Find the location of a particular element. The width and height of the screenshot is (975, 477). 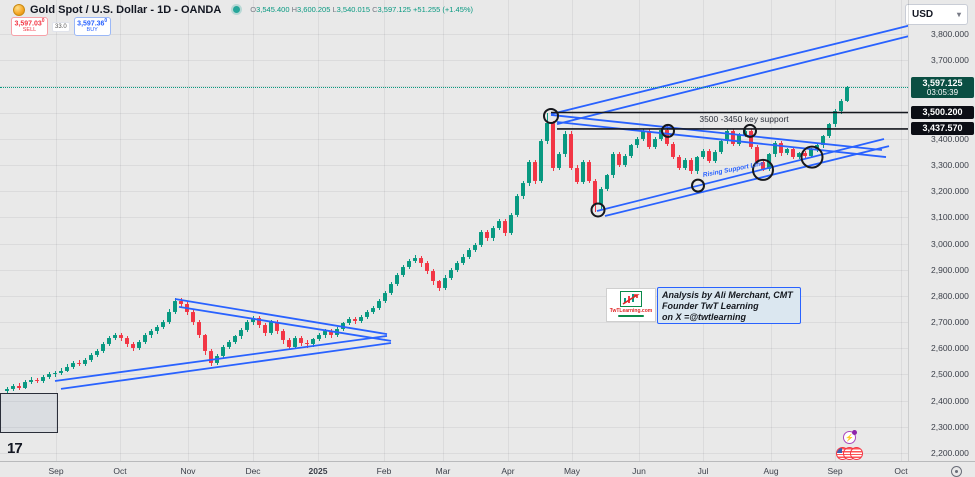

low-label: L is located at coordinates (334, 9).